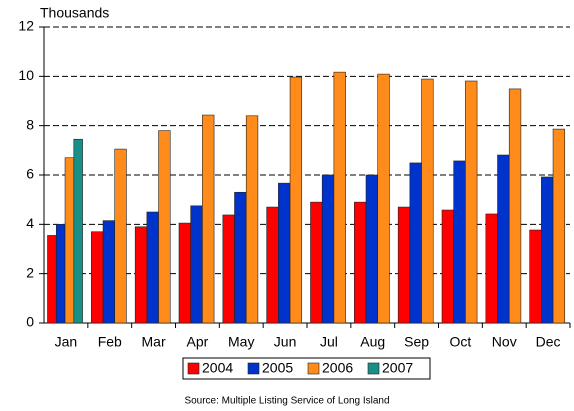 The width and height of the screenshot is (574, 411). What do you see at coordinates (337, 368) in the screenshot?
I see `legend-label: 2006` at bounding box center [337, 368].